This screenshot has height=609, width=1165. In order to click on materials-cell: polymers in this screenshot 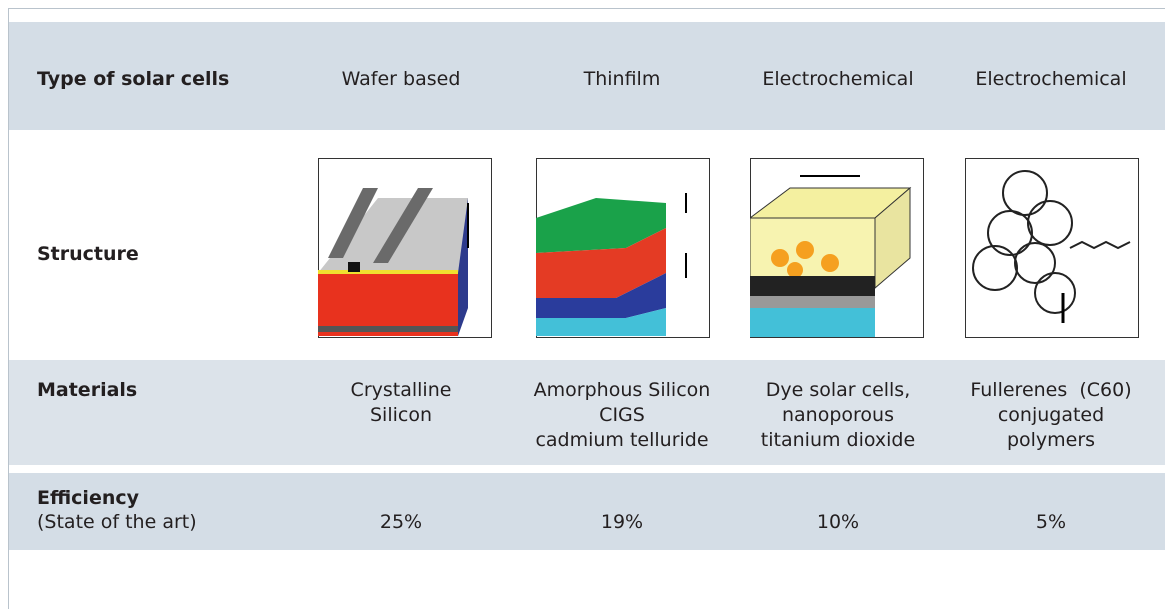, I will do `click(1051, 440)`.